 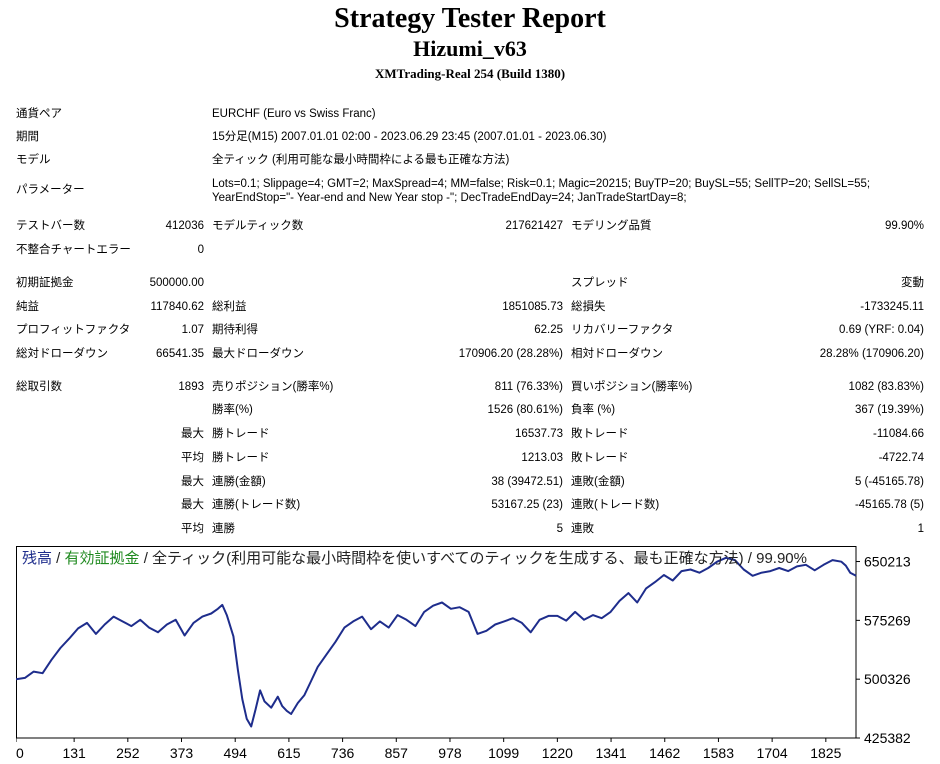 What do you see at coordinates (176, 283) in the screenshot?
I see `initial-deposit-value: 500000.00` at bounding box center [176, 283].